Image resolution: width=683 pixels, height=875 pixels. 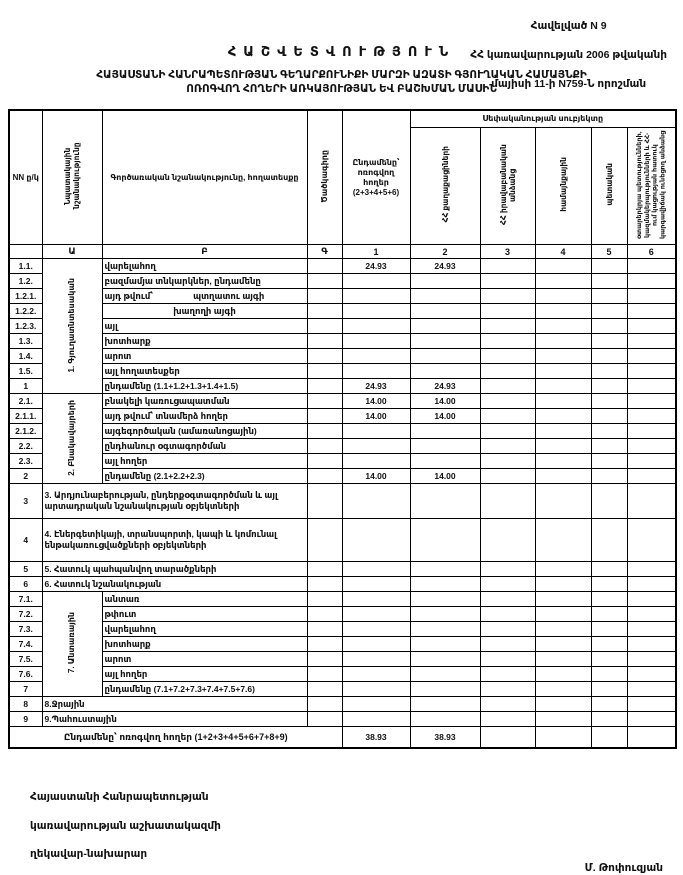 What do you see at coordinates (25, 386) in the screenshot?
I see `cell-nn: 1` at bounding box center [25, 386].